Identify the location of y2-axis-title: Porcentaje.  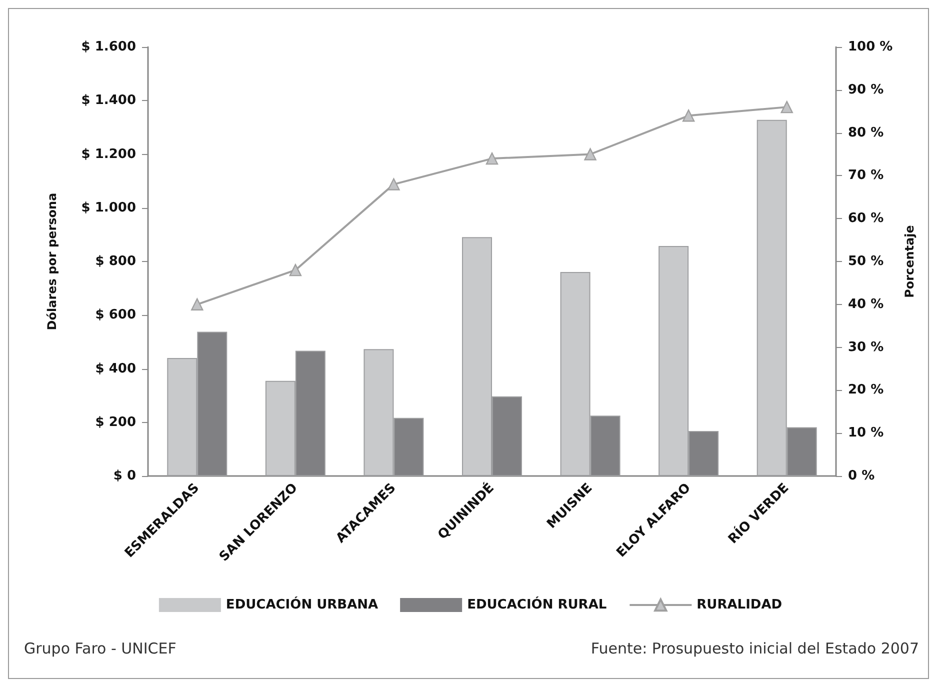
(909, 261).